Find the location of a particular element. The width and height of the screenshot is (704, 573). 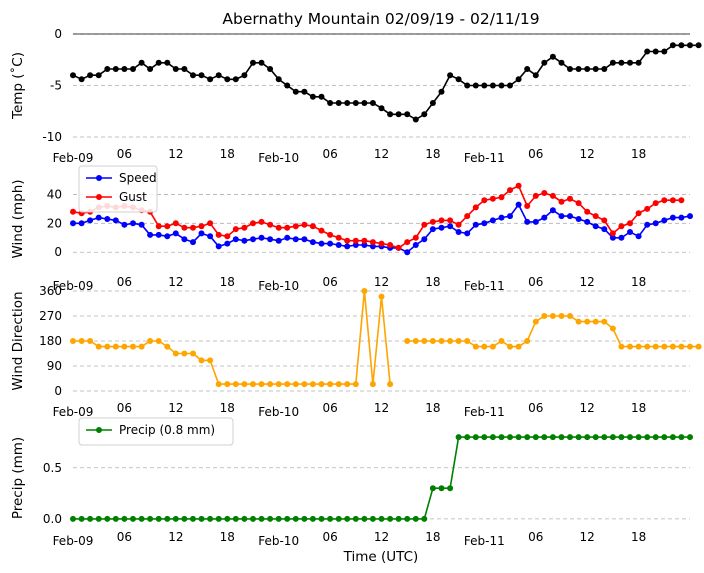

legend-label: Speed is located at coordinates (138, 178).